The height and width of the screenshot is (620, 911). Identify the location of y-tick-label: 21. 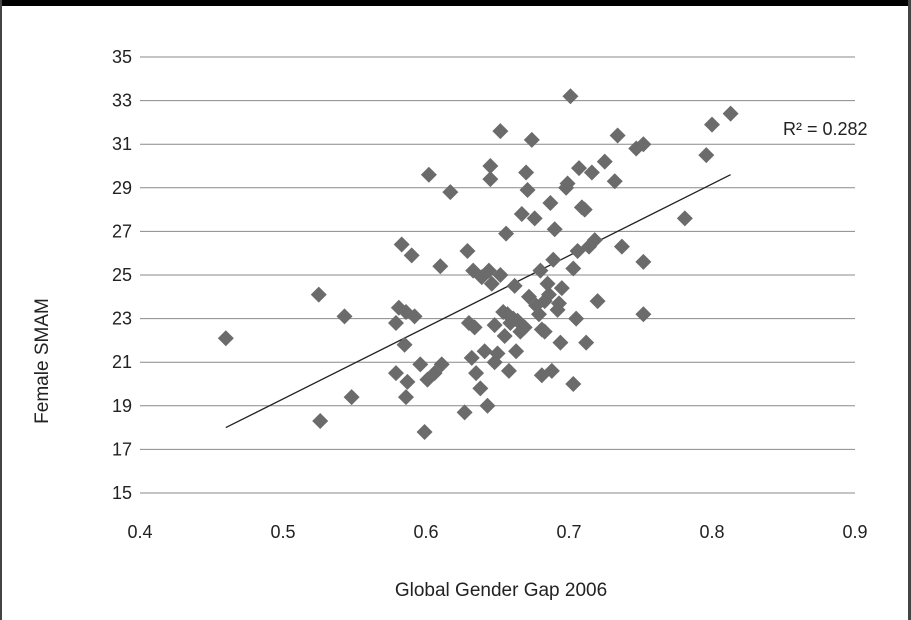
(122, 362).